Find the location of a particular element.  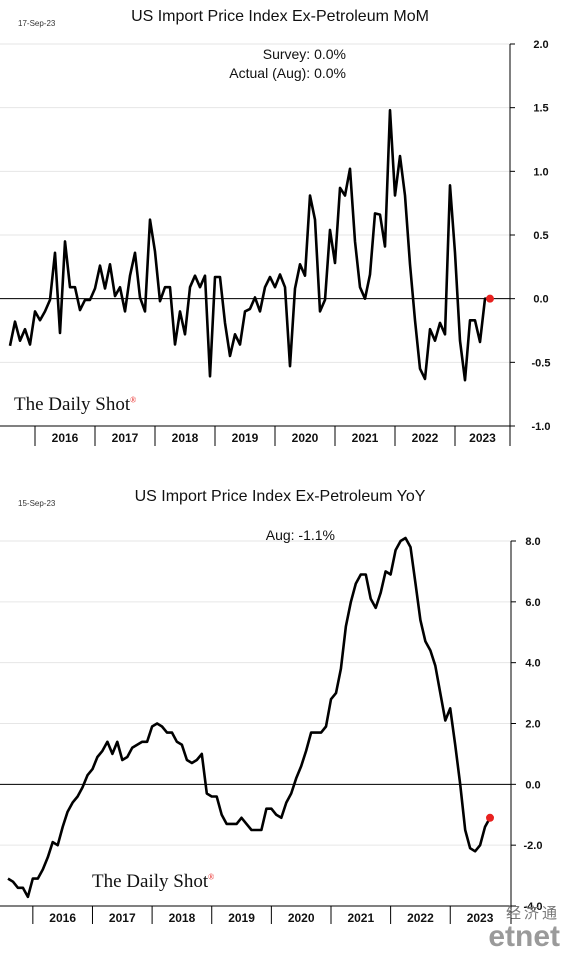

y-tick-label: -0.5 is located at coordinates (541, 363).